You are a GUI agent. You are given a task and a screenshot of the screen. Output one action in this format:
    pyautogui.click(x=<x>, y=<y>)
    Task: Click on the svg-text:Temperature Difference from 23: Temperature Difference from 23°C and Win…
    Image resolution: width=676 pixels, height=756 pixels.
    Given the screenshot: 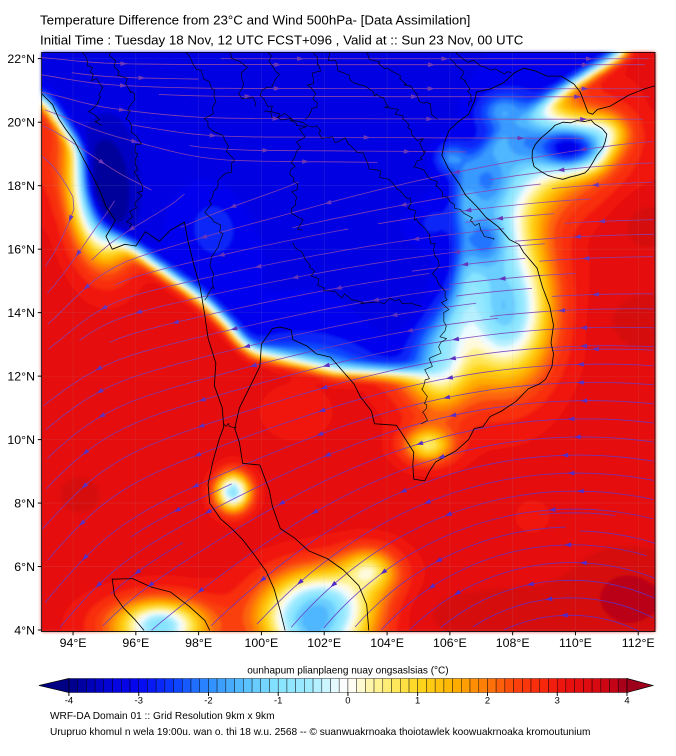 What is the action you would take?
    pyautogui.click(x=255, y=19)
    